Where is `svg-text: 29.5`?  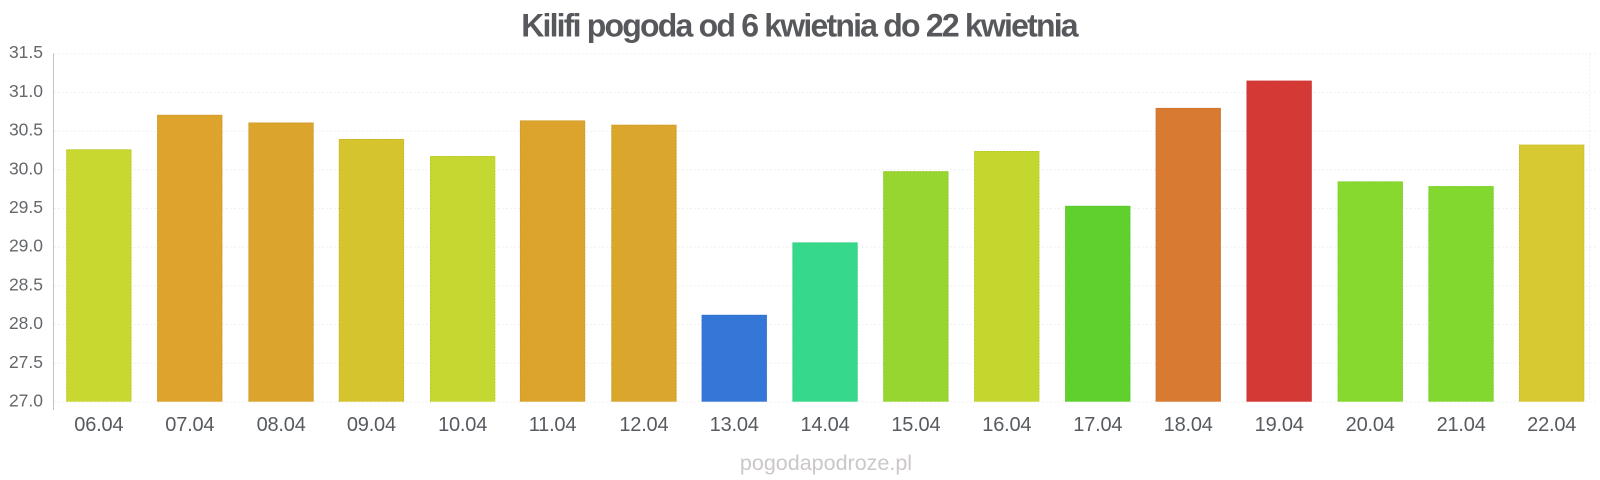
svg-text: 29.5 is located at coordinates (26, 207).